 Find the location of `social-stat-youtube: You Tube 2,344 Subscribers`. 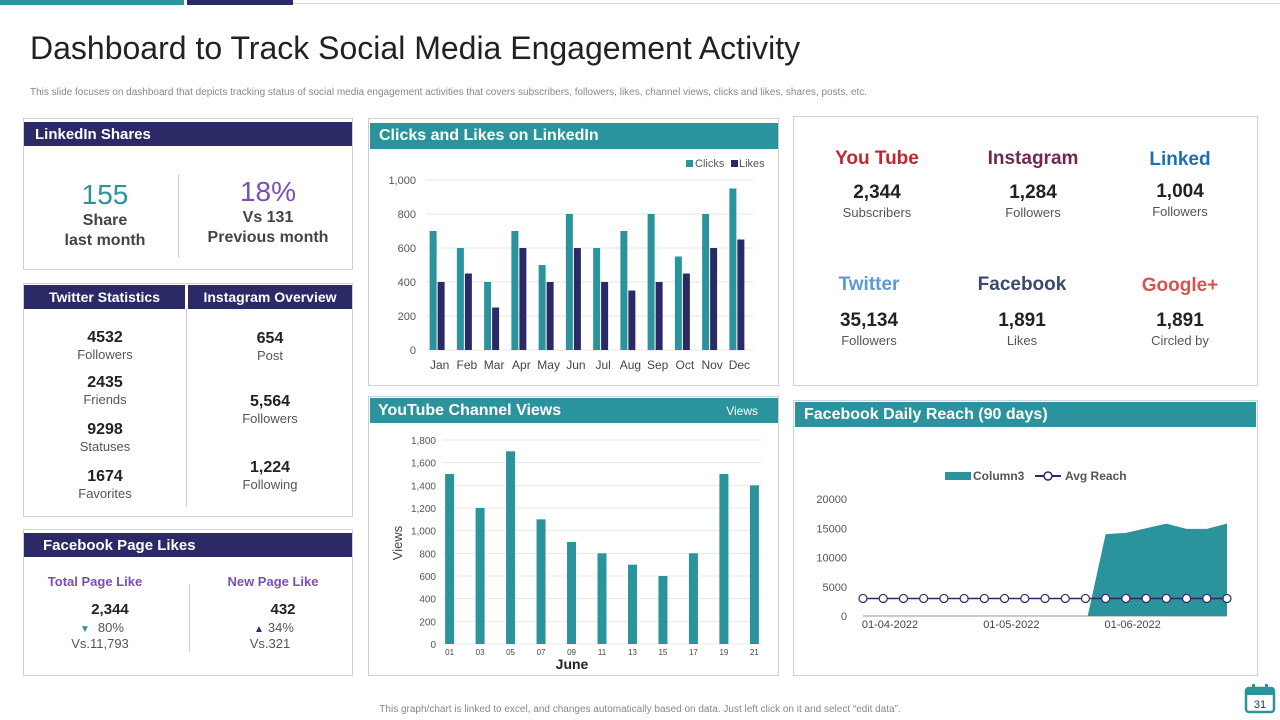

social-stat-youtube: You Tube 2,344 Subscribers is located at coordinates (877, 184).